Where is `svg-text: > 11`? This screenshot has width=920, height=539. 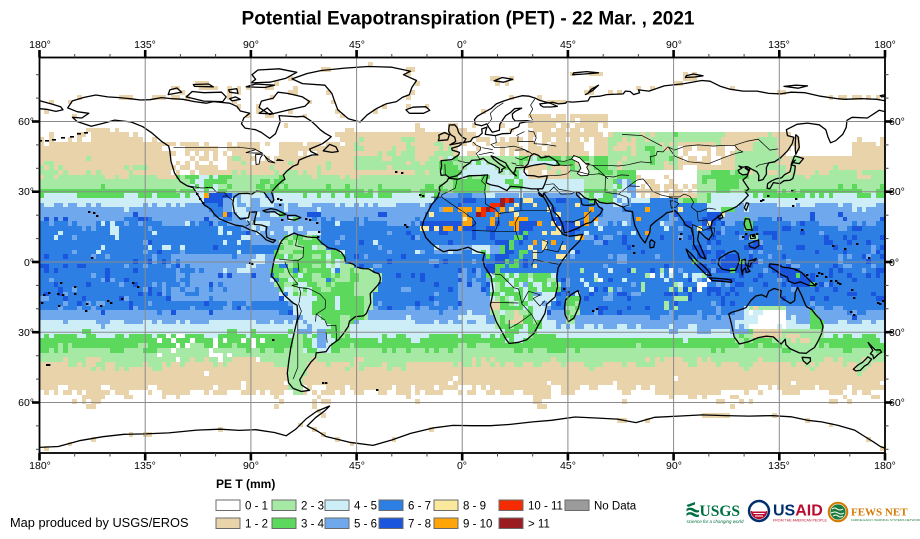
svg-text: > 11 is located at coordinates (539, 525).